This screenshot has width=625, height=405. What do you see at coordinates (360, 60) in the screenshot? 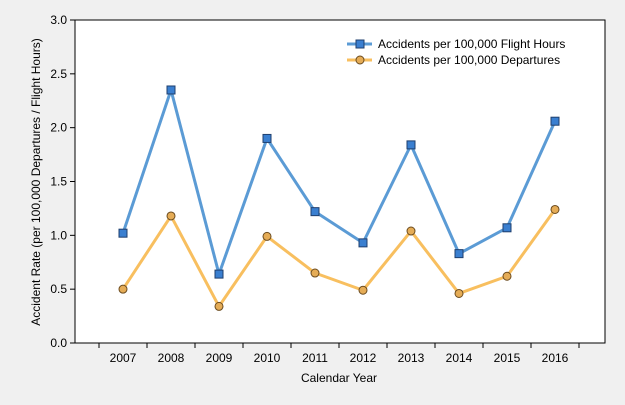
I see `legend-marker-circle` at bounding box center [360, 60].